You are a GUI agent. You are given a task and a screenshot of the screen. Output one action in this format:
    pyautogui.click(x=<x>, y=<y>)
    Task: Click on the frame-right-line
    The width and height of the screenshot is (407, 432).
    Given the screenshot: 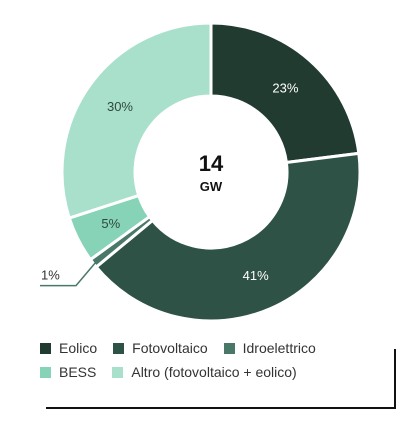 What is the action you would take?
    pyautogui.click(x=395, y=379)
    